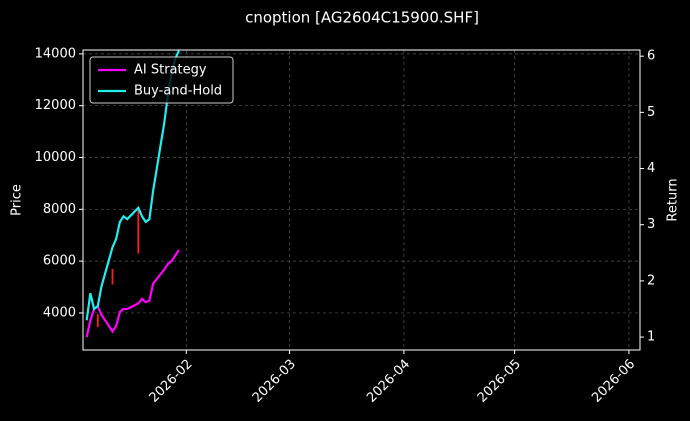  Describe the element at coordinates (170, 70) in the screenshot. I see `legend-label: AI Strategy` at that location.